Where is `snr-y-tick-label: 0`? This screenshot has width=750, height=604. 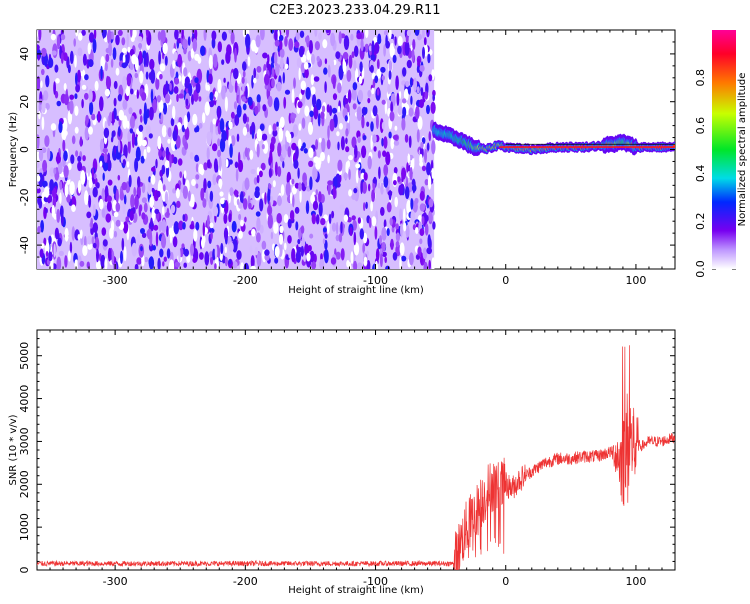 snr-y-tick-label: 0 is located at coordinates (24, 570).